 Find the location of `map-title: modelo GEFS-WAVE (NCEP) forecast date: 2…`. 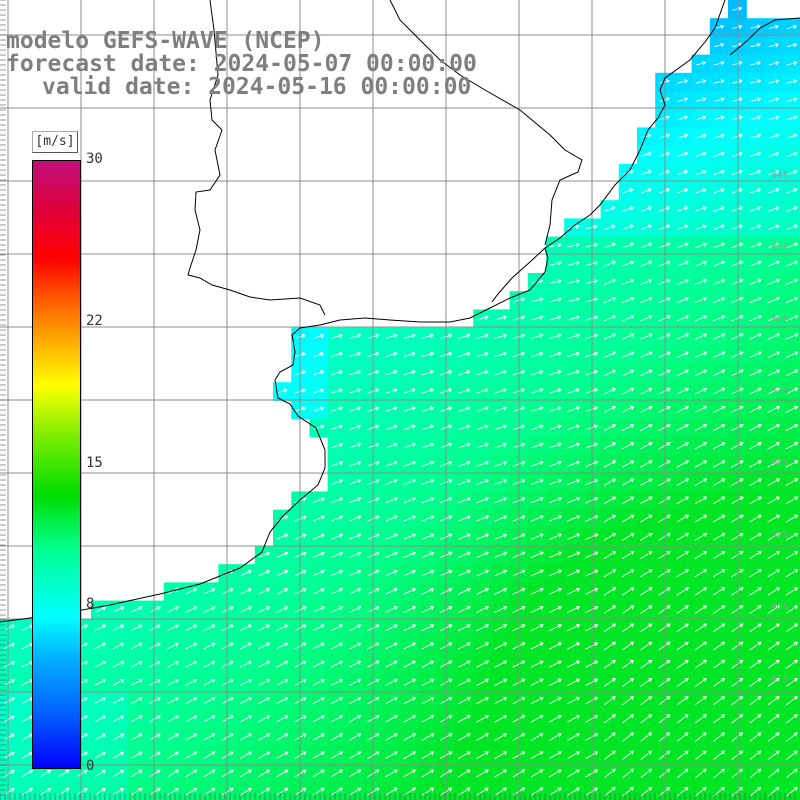

map-title: modelo GEFS-WAVE (NCEP) forecast date: 2… is located at coordinates (241, 64).